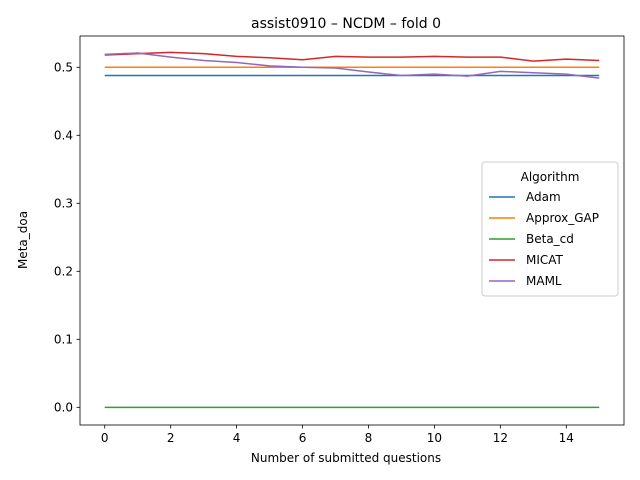 This screenshot has height=480, width=640. I want to click on x-tick-label: 10, so click(434, 438).